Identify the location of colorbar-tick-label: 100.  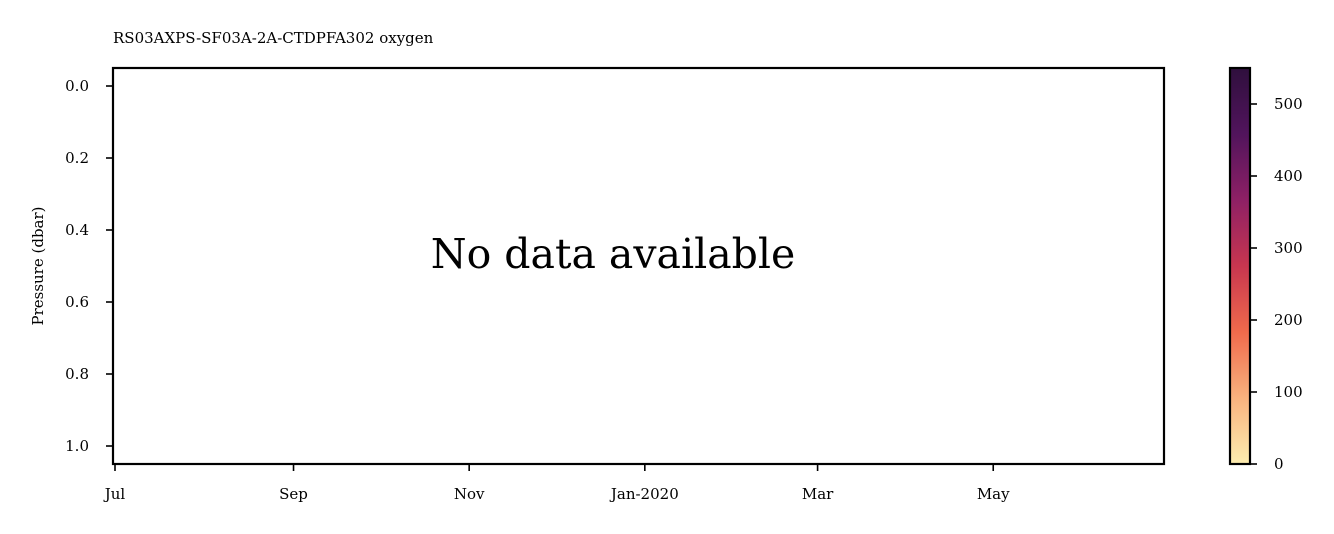
(1288, 392).